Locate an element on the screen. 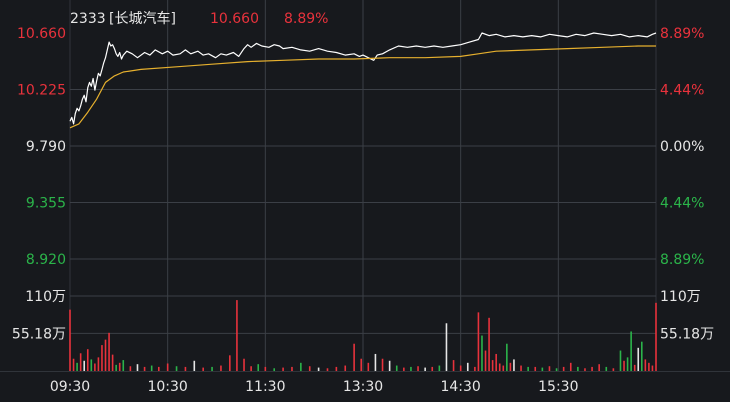  price-tick-label: 10.225 is located at coordinates (41, 91).